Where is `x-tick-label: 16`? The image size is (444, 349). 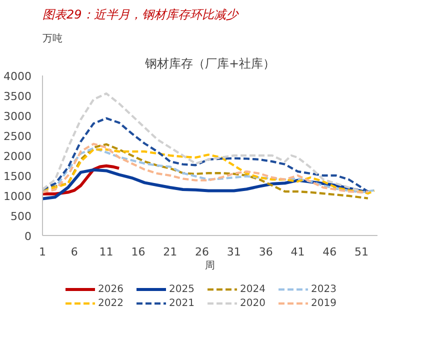
x-tick-label: 16 is located at coordinates (138, 252).